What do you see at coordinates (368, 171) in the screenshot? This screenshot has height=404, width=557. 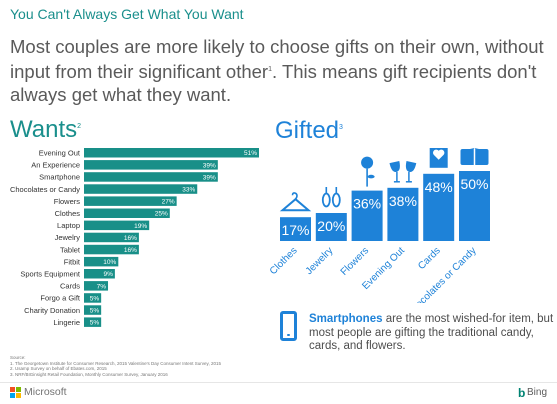 I see `rose-icon` at bounding box center [368, 171].